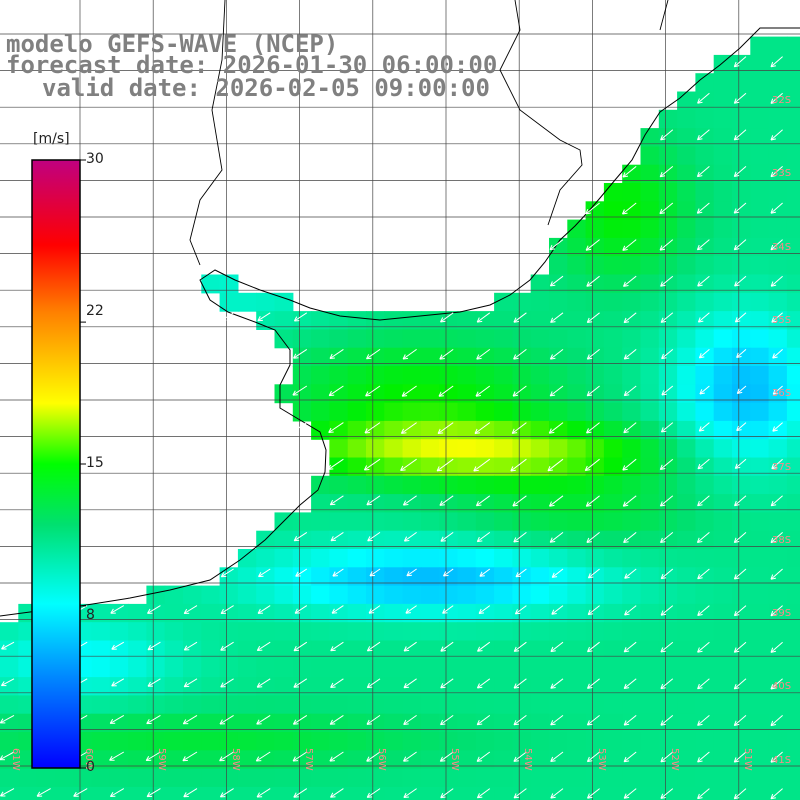  What do you see at coordinates (58, 464) in the screenshot?
I see `colorbar` at bounding box center [58, 464].